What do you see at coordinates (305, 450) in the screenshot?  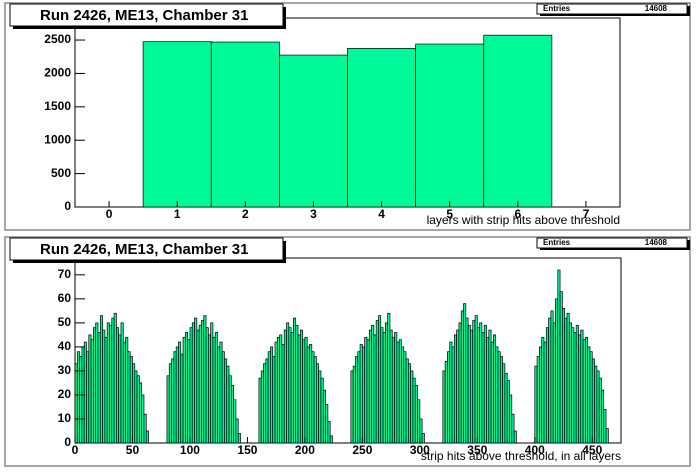 I see `x-tick-label: 200` at bounding box center [305, 450].